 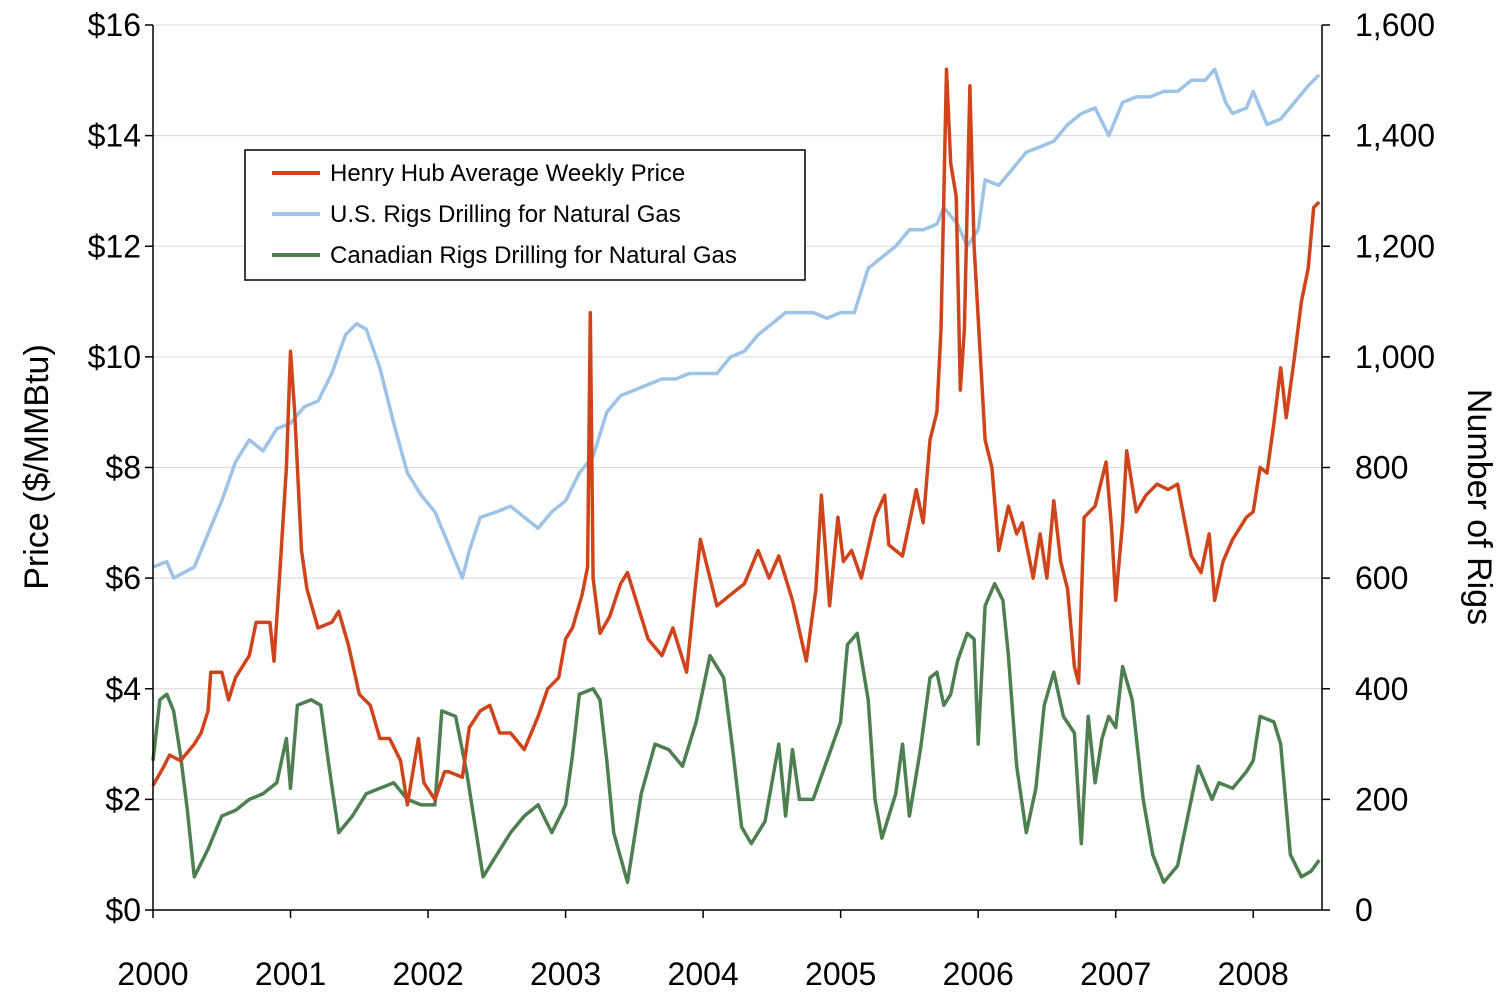 What do you see at coordinates (1395, 25) in the screenshot?
I see `y2-tick-label: 1,600` at bounding box center [1395, 25].